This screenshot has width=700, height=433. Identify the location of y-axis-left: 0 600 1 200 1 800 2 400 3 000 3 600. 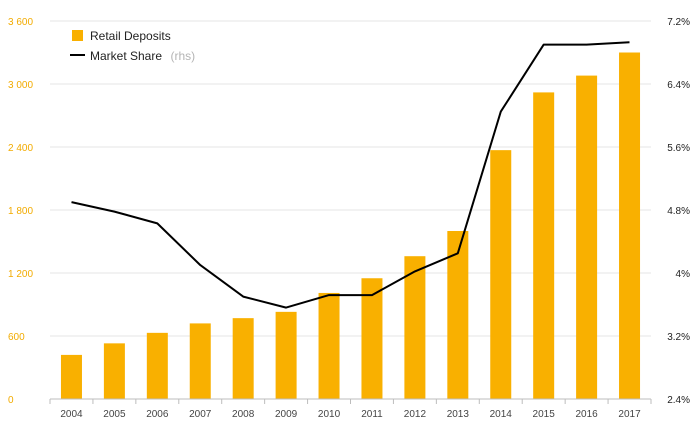
(20, 211).